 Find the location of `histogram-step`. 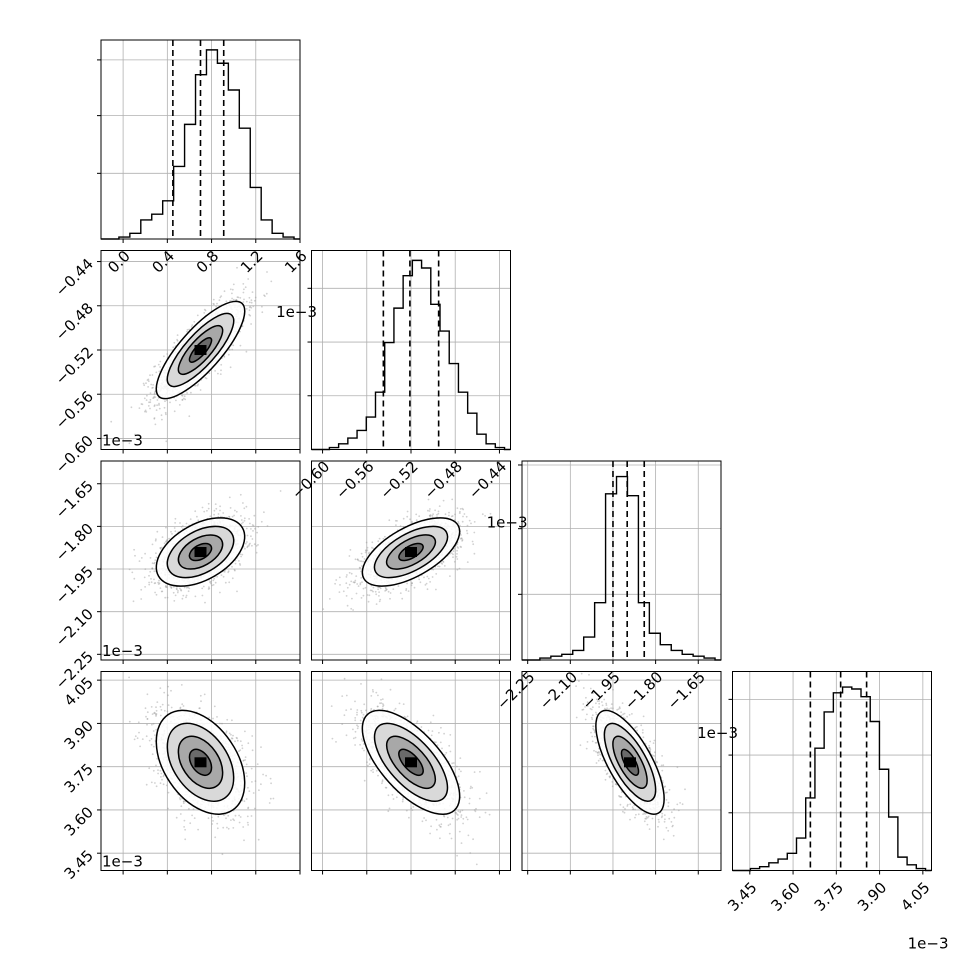

histogram-step is located at coordinates (200, 144).